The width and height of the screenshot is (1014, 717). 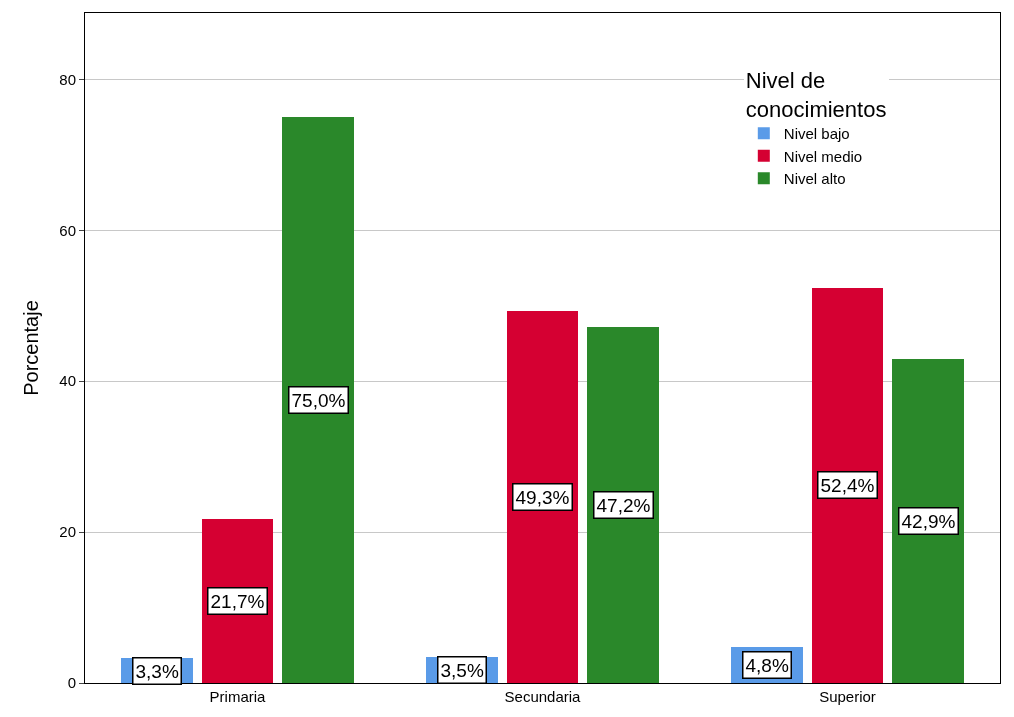 What do you see at coordinates (71, 683) in the screenshot?
I see `y-tick-label: 0` at bounding box center [71, 683].